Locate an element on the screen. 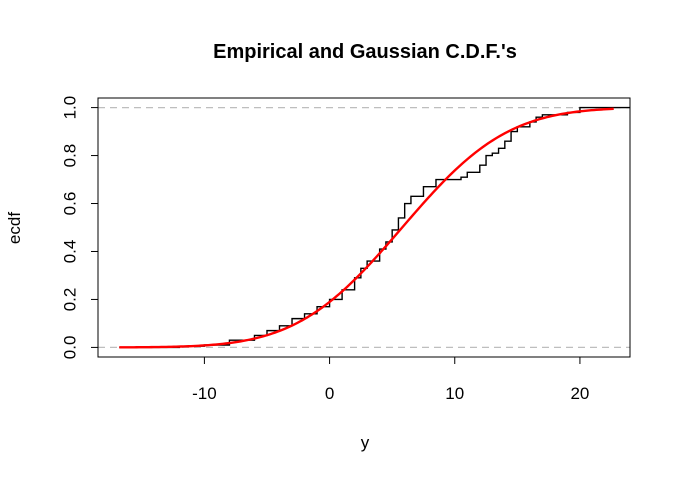  y-tick-label: 0.2 is located at coordinates (70, 300).